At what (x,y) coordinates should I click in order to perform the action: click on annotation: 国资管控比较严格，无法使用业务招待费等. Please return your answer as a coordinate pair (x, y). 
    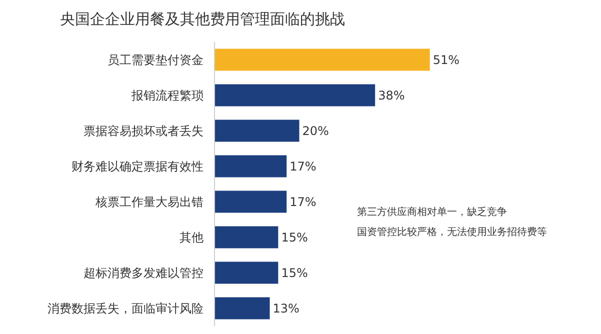
    Looking at the image, I should click on (452, 232).